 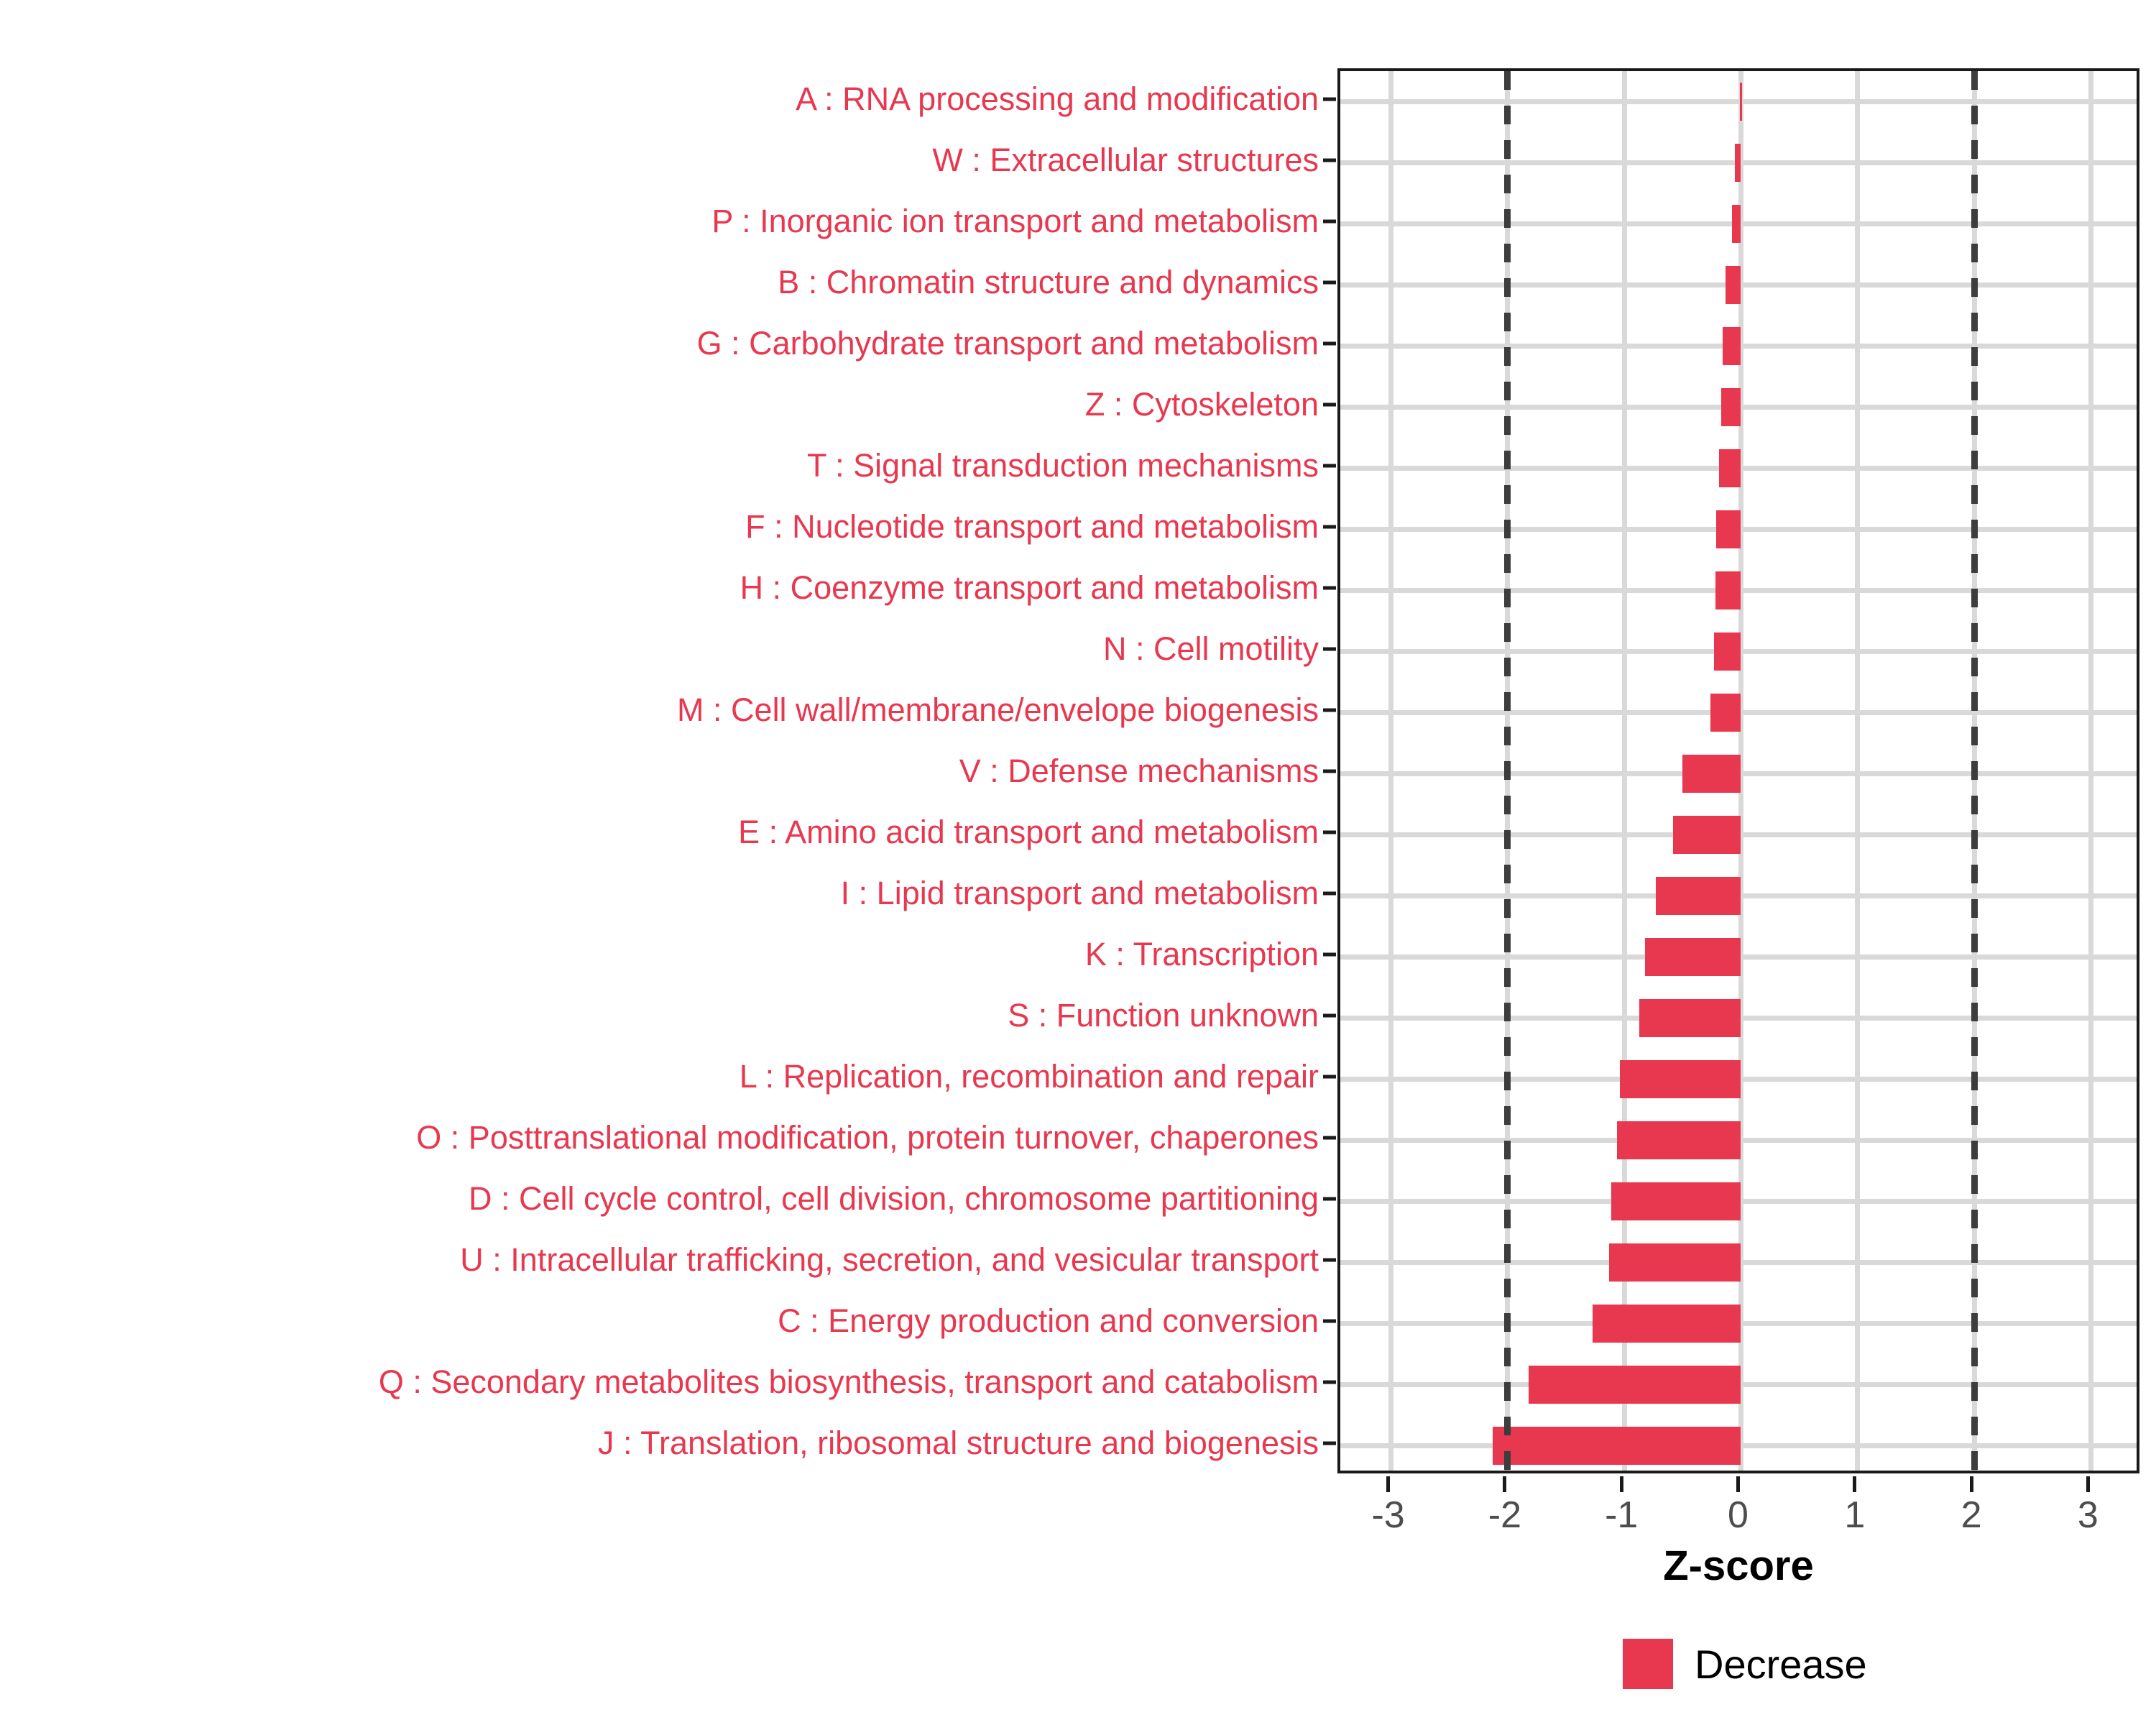 What do you see at coordinates (1029, 587) in the screenshot?
I see `y-axis-label: H : Coenzyme transport and metabolism` at bounding box center [1029, 587].